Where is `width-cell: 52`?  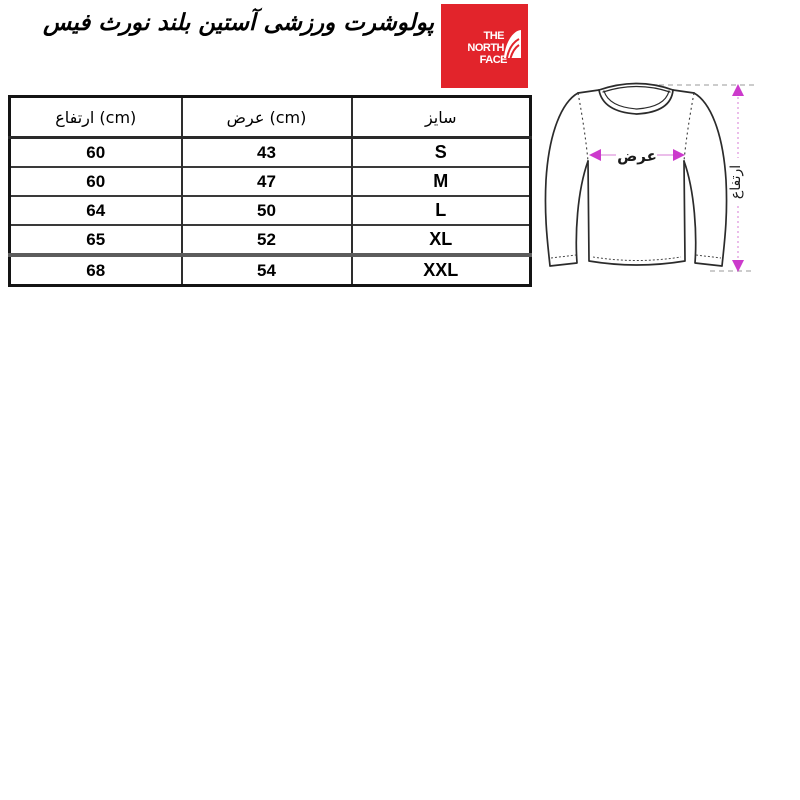
width-cell: 52 is located at coordinates (266, 239).